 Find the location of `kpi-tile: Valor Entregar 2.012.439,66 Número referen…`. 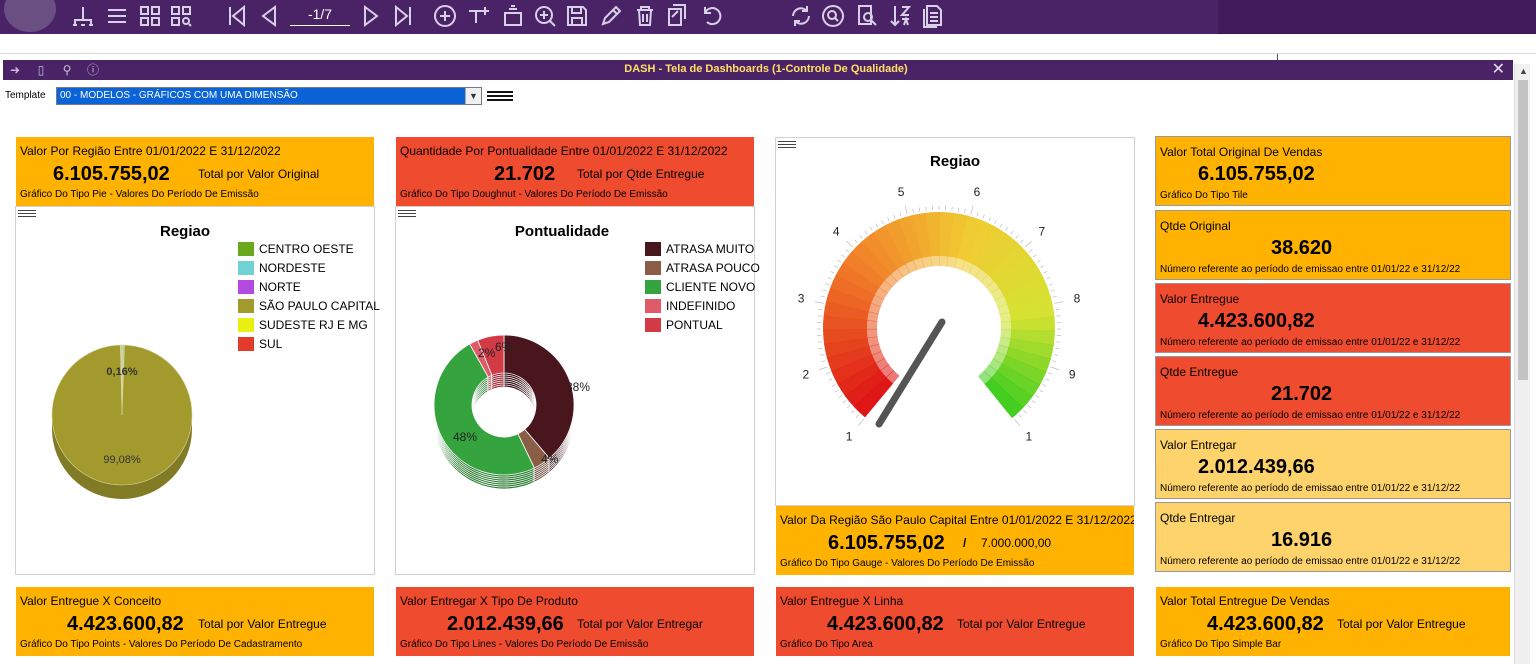

kpi-tile: Valor Entregar 2.012.439,66 Número referen… is located at coordinates (1333, 464).